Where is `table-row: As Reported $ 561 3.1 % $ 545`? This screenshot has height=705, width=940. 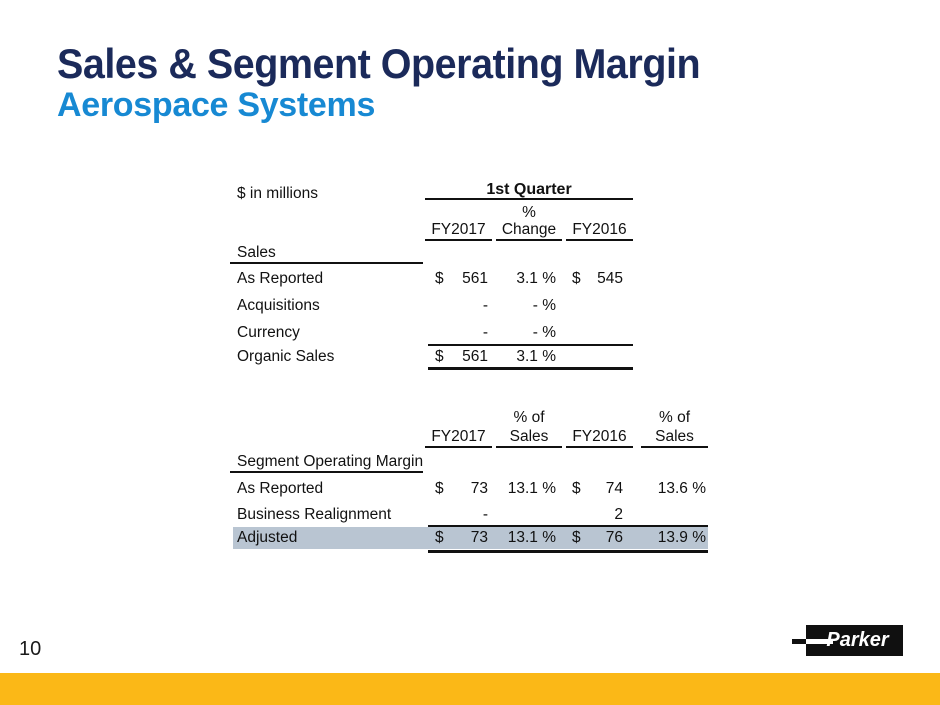 table-row: As Reported $ 561 3.1 % $ 545 is located at coordinates (470, 278).